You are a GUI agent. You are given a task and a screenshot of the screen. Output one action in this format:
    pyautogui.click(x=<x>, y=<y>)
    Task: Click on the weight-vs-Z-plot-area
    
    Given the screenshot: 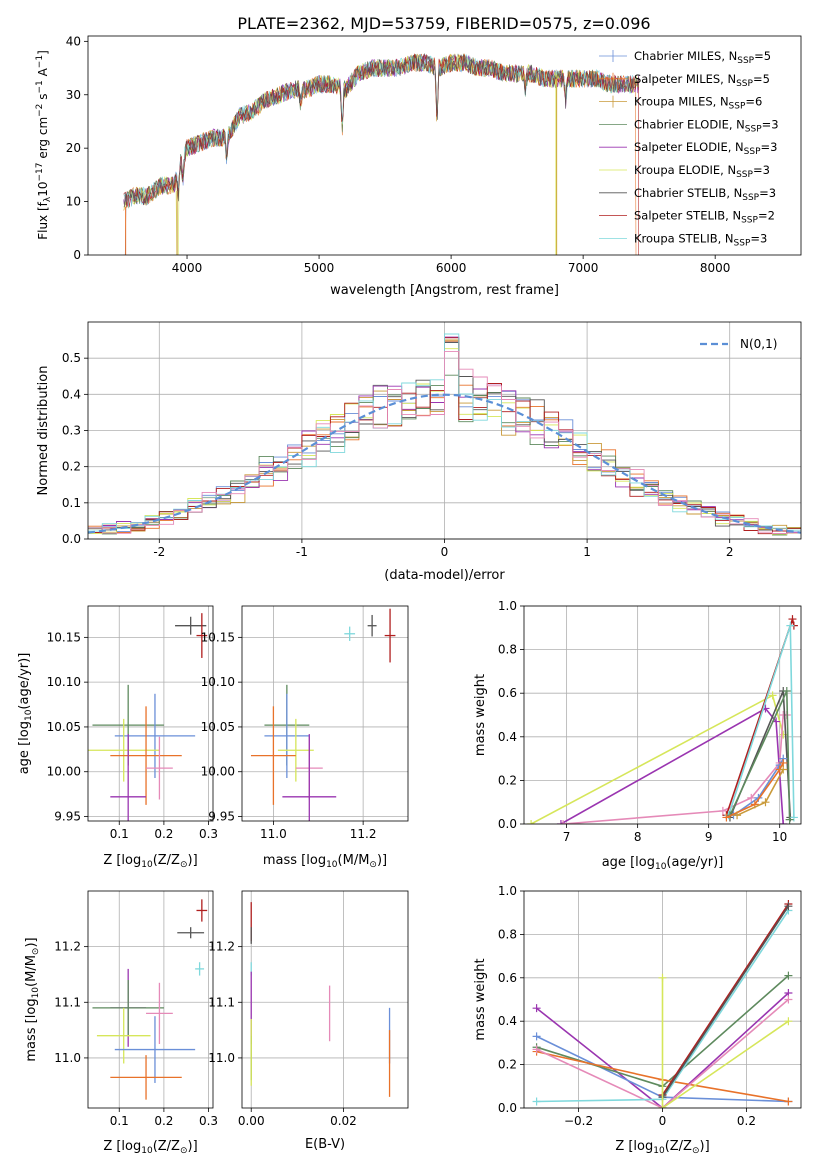 What is the action you would take?
    pyautogui.click(x=662, y=1004)
    